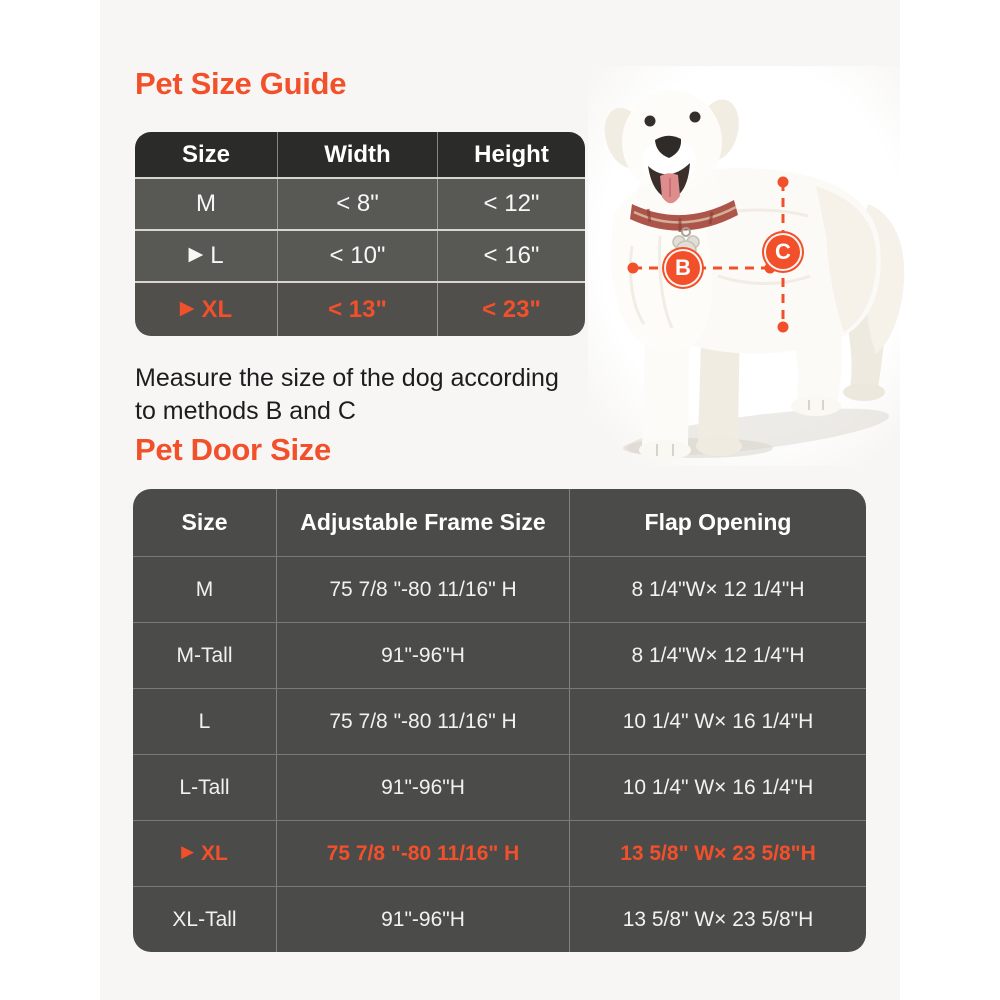  I want to click on header-flap-opening: Flap Opening, so click(717, 522).